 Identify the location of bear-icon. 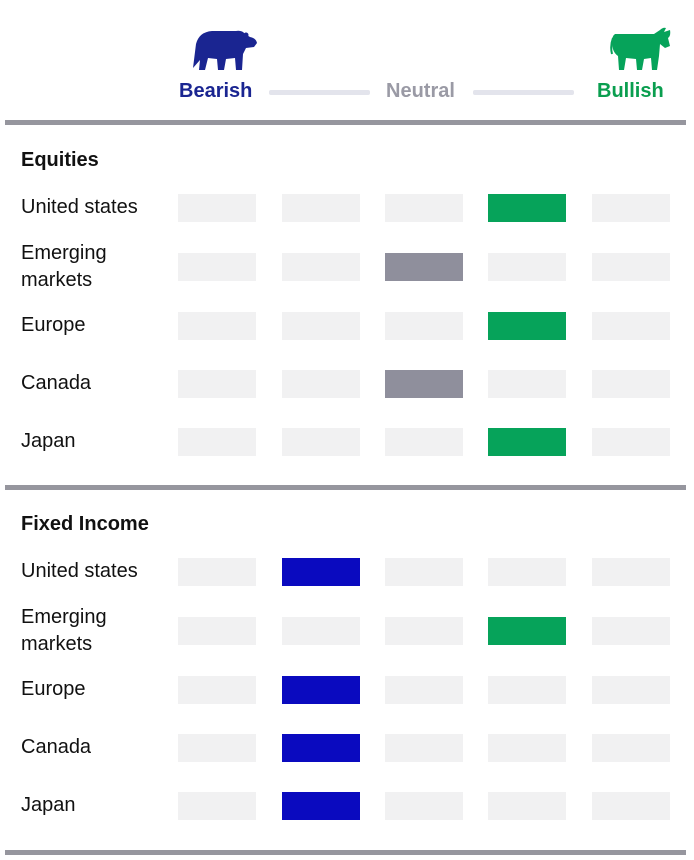
(225, 50).